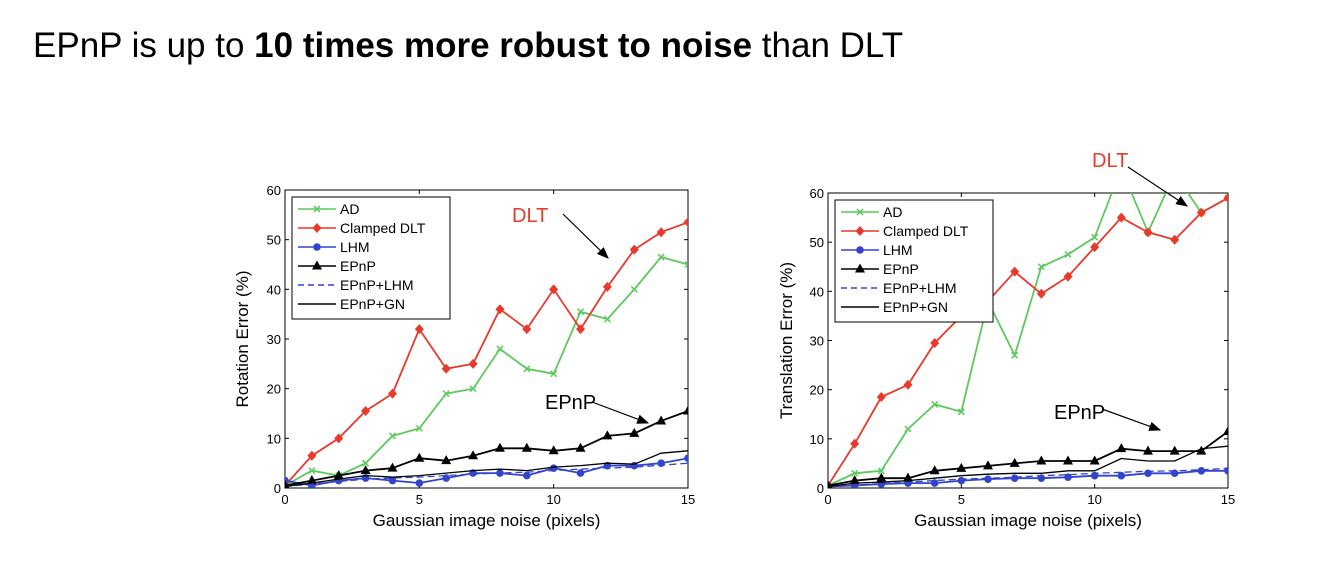  Describe the element at coordinates (1028, 520) in the screenshot. I see `x-axis-label: Gaussian image noise (pixels)` at that location.